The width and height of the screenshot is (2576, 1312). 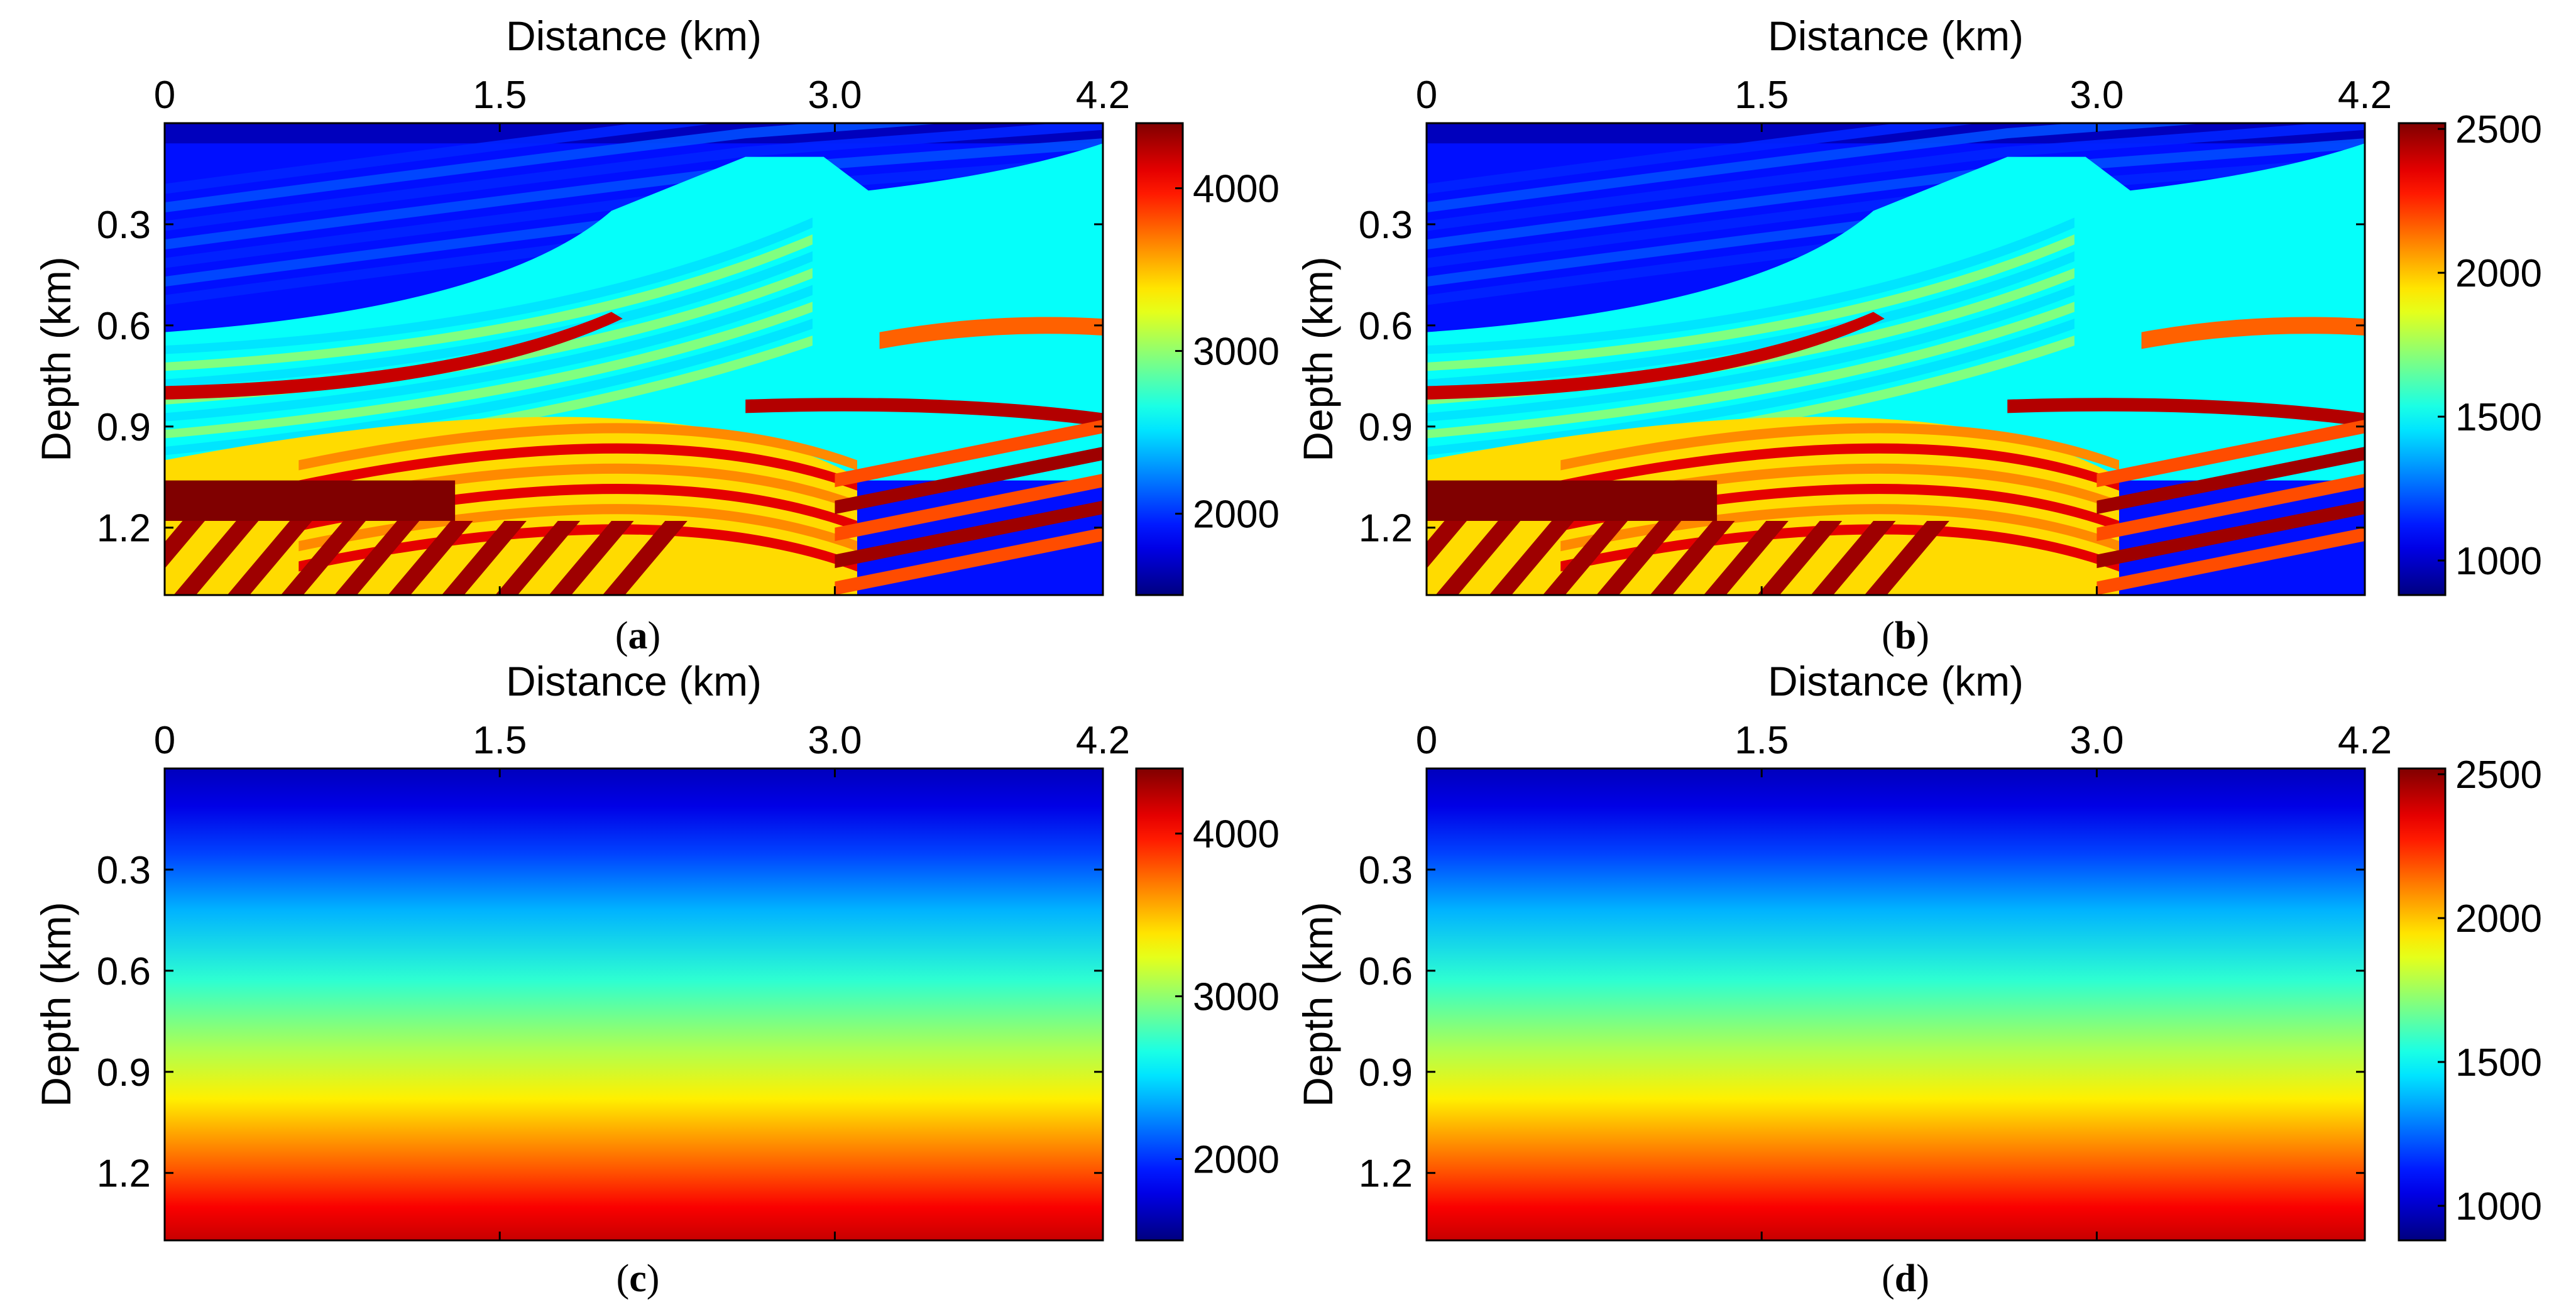 I want to click on panel-caption: (c), so click(x=638, y=1278).